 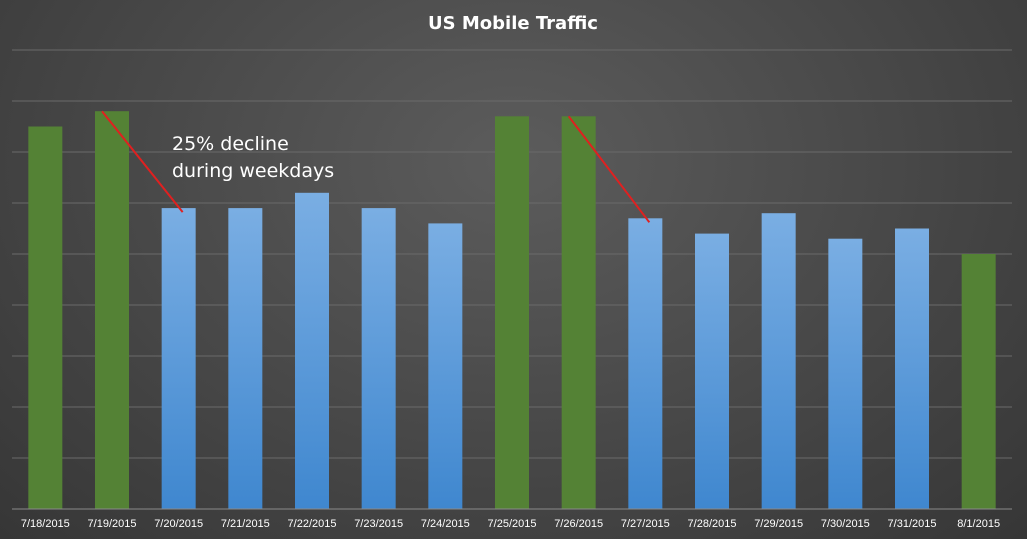 I want to click on x-tick-label: 7/28/2015, so click(x=712, y=524).